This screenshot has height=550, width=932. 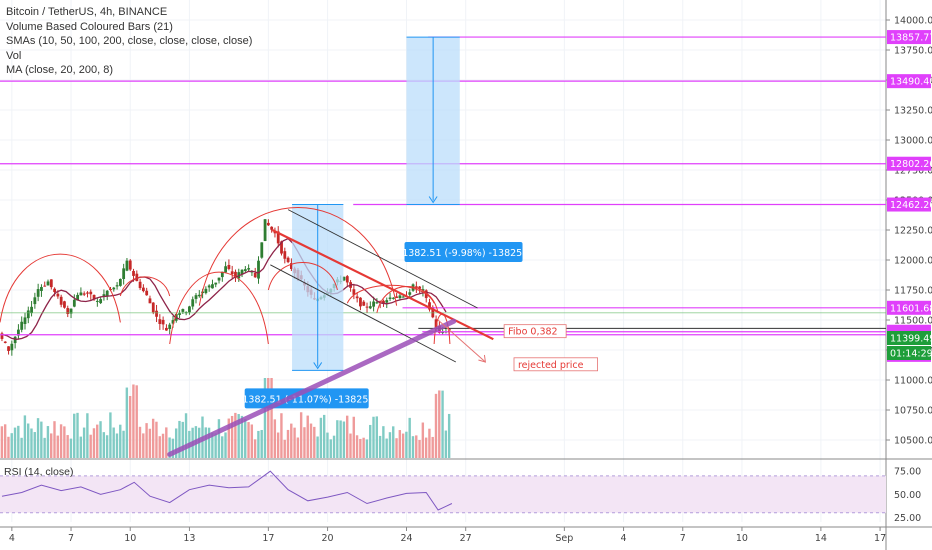 What do you see at coordinates (406, 538) in the screenshot?
I see `time-tick-label: 24` at bounding box center [406, 538].